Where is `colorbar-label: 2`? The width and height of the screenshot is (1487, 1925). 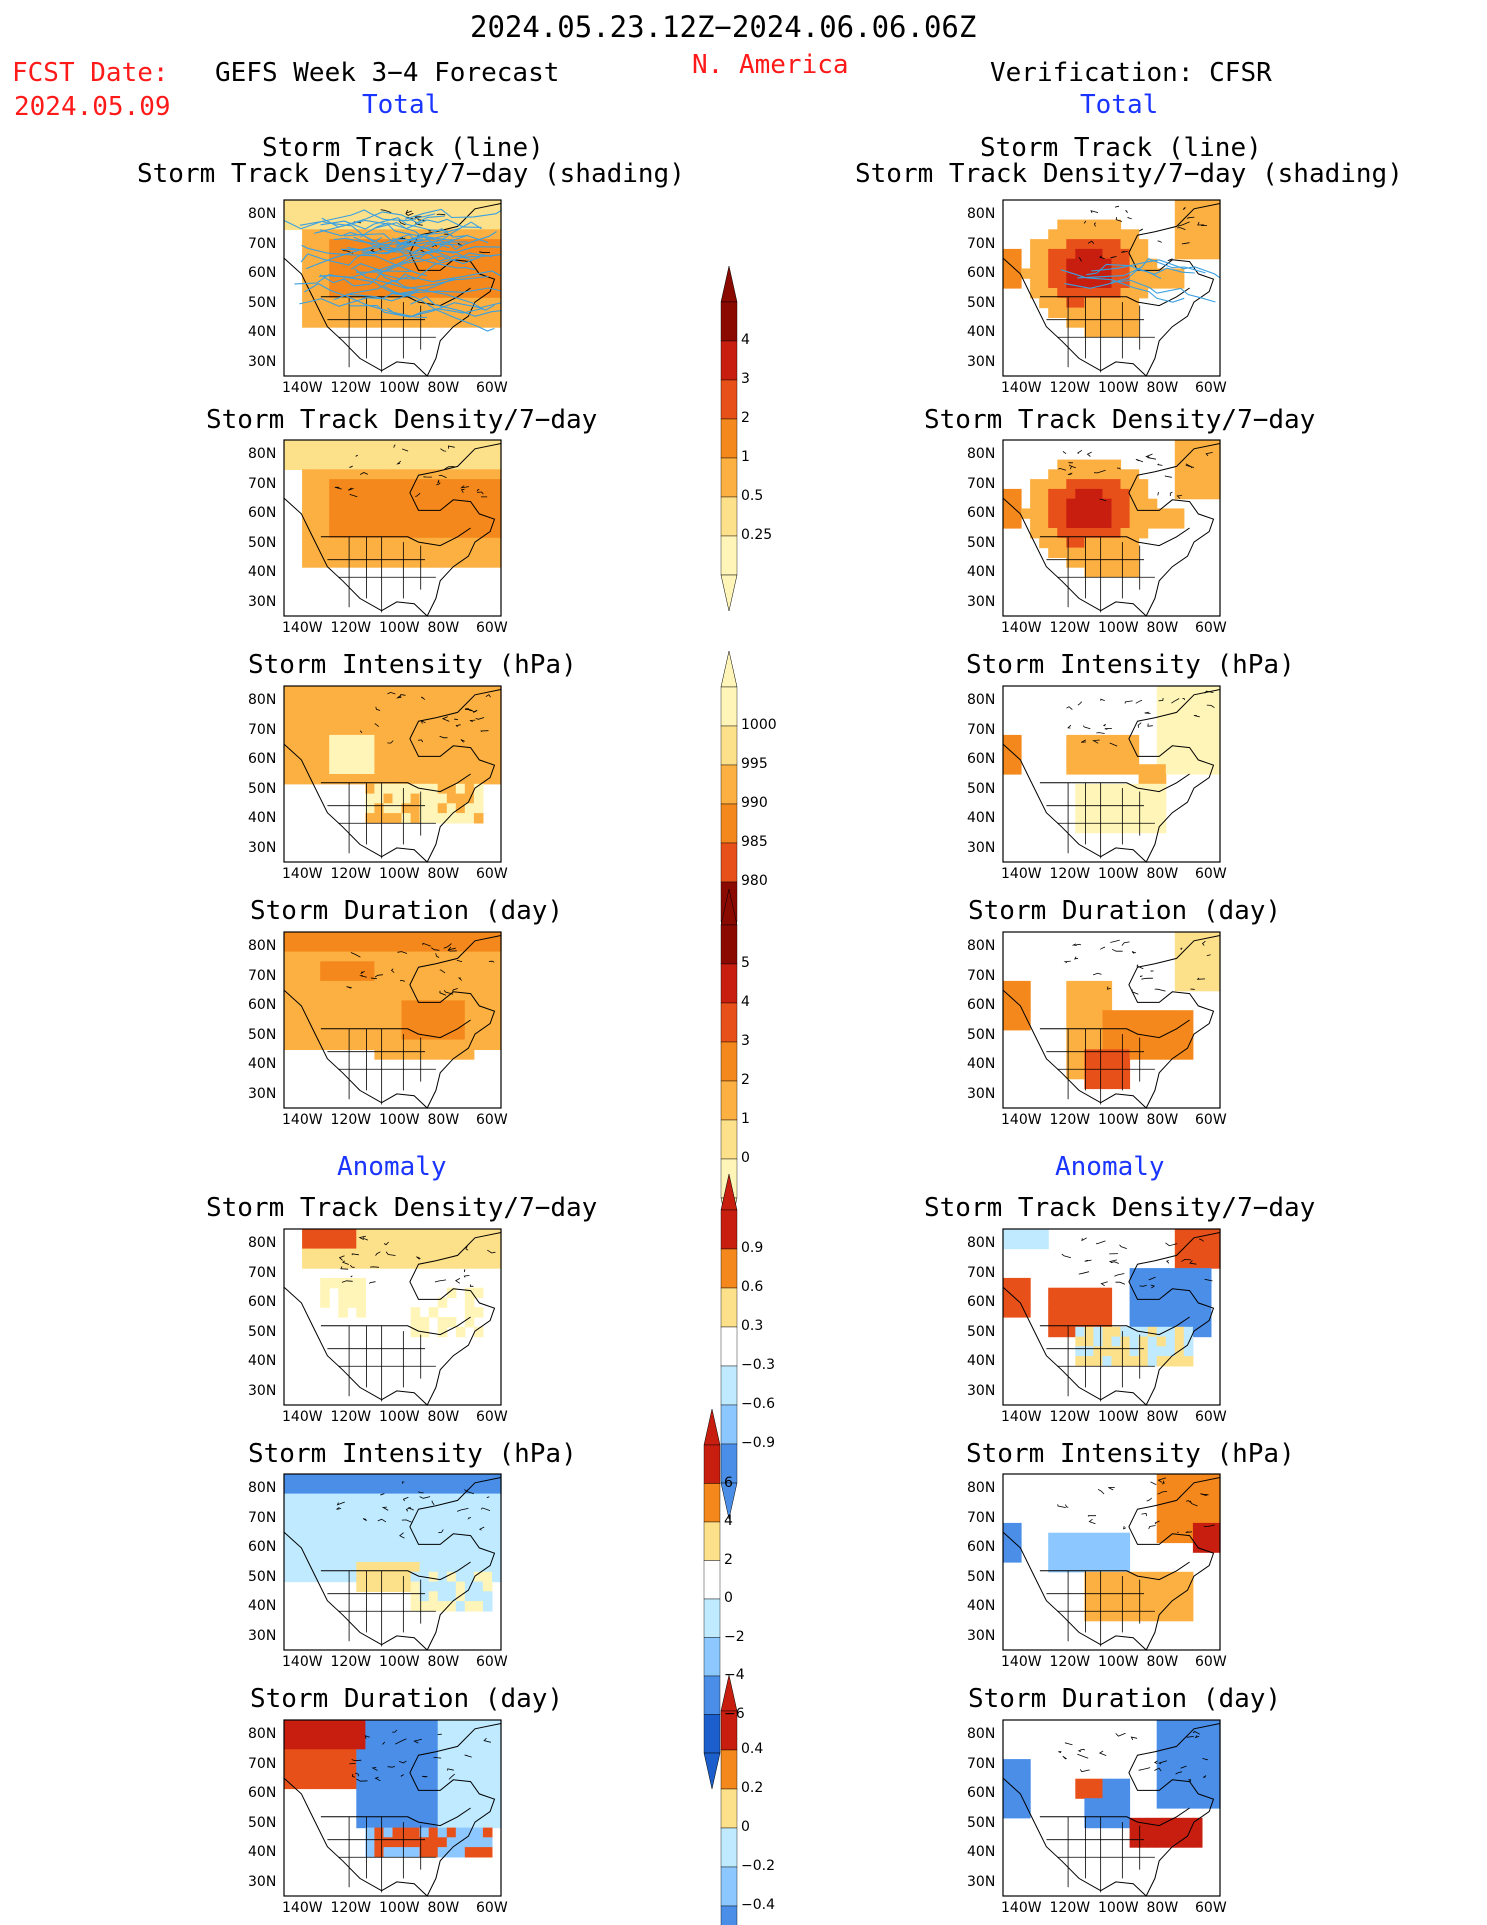
colorbar-label: 2 is located at coordinates (745, 1080).